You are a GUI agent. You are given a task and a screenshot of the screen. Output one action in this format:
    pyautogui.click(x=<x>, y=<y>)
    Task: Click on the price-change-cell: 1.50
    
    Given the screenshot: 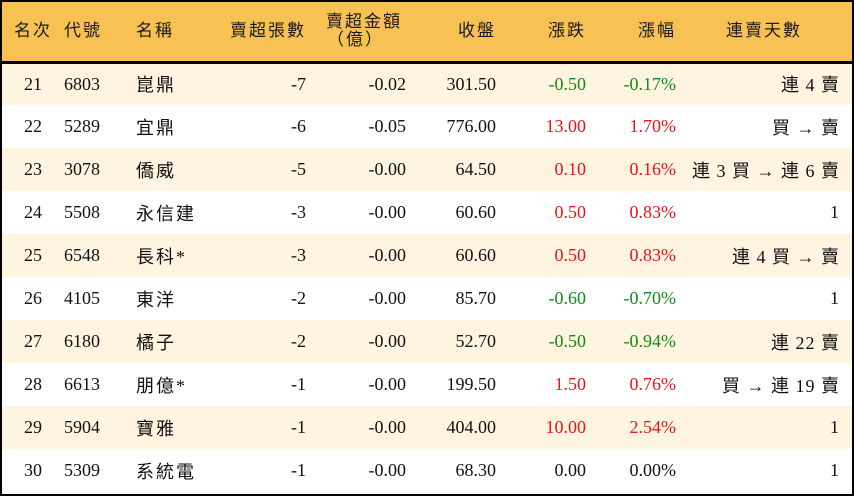 What is the action you would take?
    pyautogui.click(x=570, y=384)
    